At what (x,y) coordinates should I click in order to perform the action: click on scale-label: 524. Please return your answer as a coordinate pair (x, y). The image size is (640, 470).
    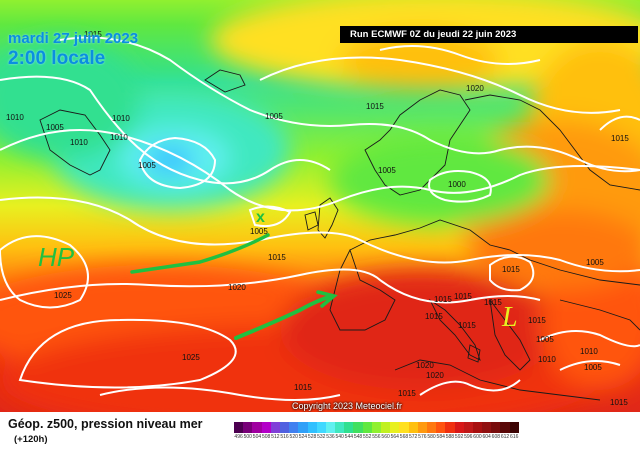
    Looking at the image, I should click on (303, 437).